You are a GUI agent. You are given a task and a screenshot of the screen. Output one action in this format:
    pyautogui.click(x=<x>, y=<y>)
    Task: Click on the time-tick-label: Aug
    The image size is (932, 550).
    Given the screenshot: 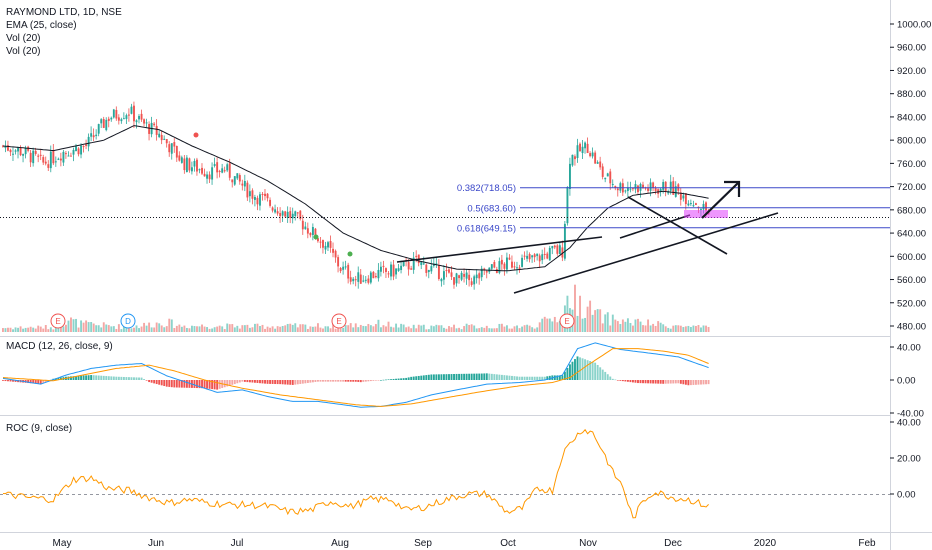 What is the action you would take?
    pyautogui.click(x=340, y=543)
    